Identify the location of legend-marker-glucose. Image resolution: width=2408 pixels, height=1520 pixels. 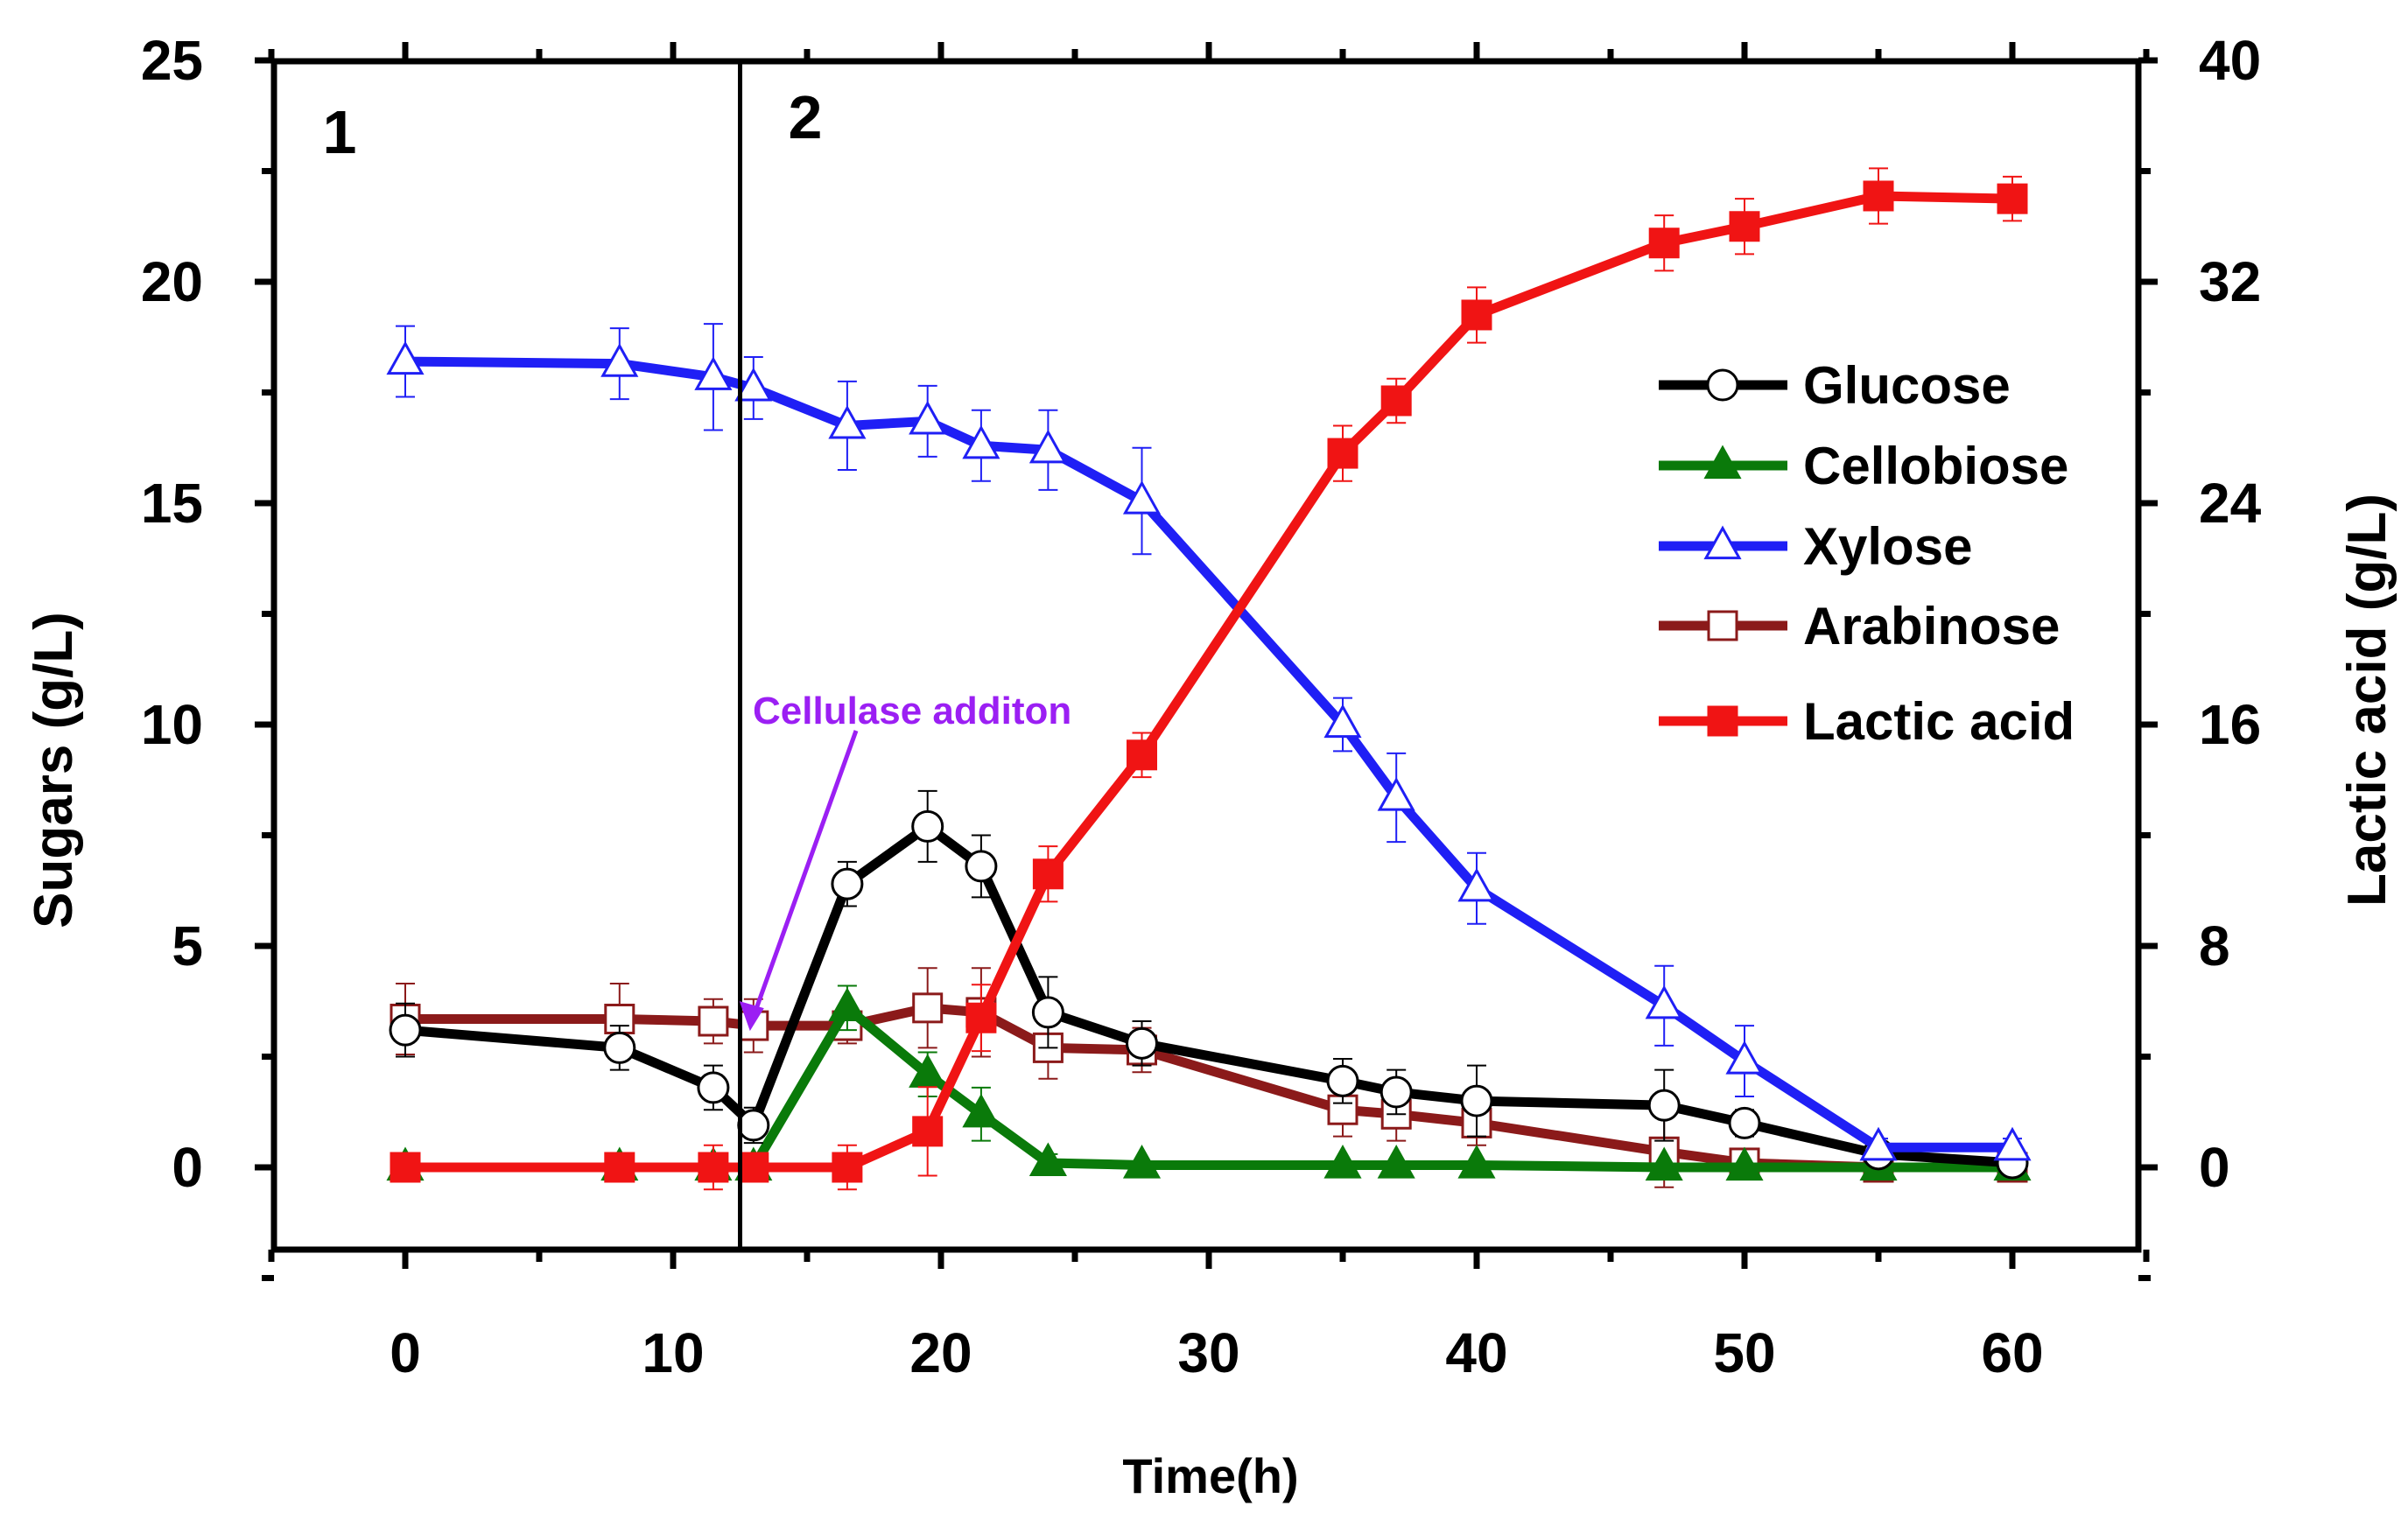
(1723, 385).